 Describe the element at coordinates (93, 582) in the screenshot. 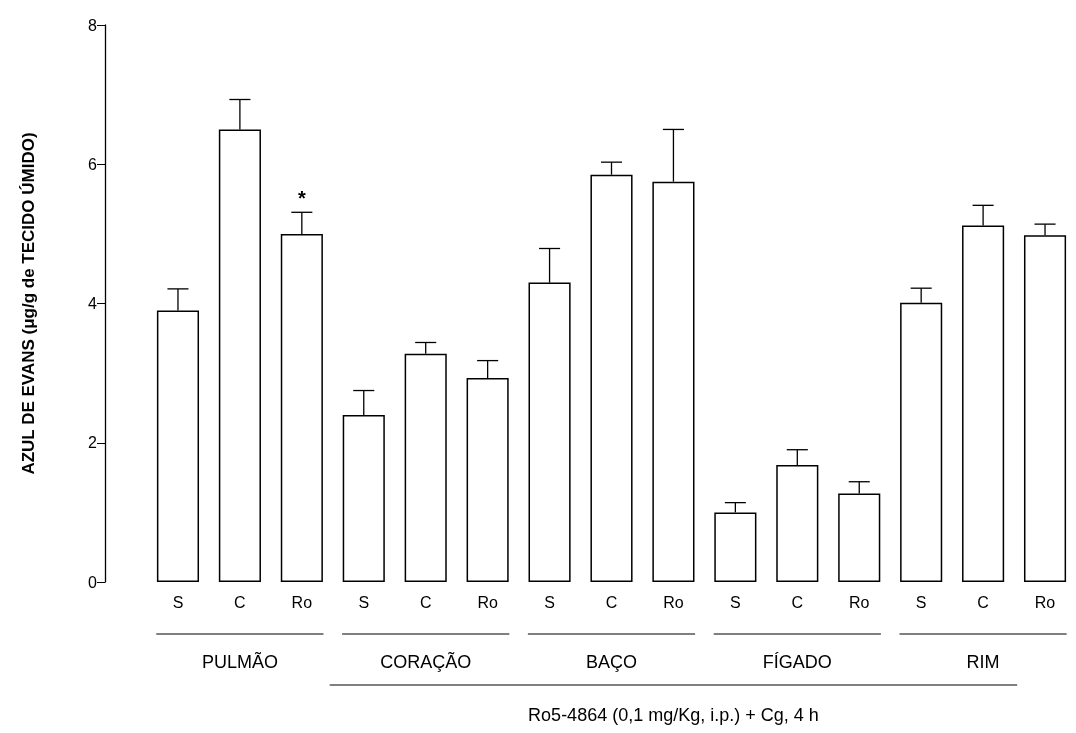

I see `y-tick-label: 0` at that location.